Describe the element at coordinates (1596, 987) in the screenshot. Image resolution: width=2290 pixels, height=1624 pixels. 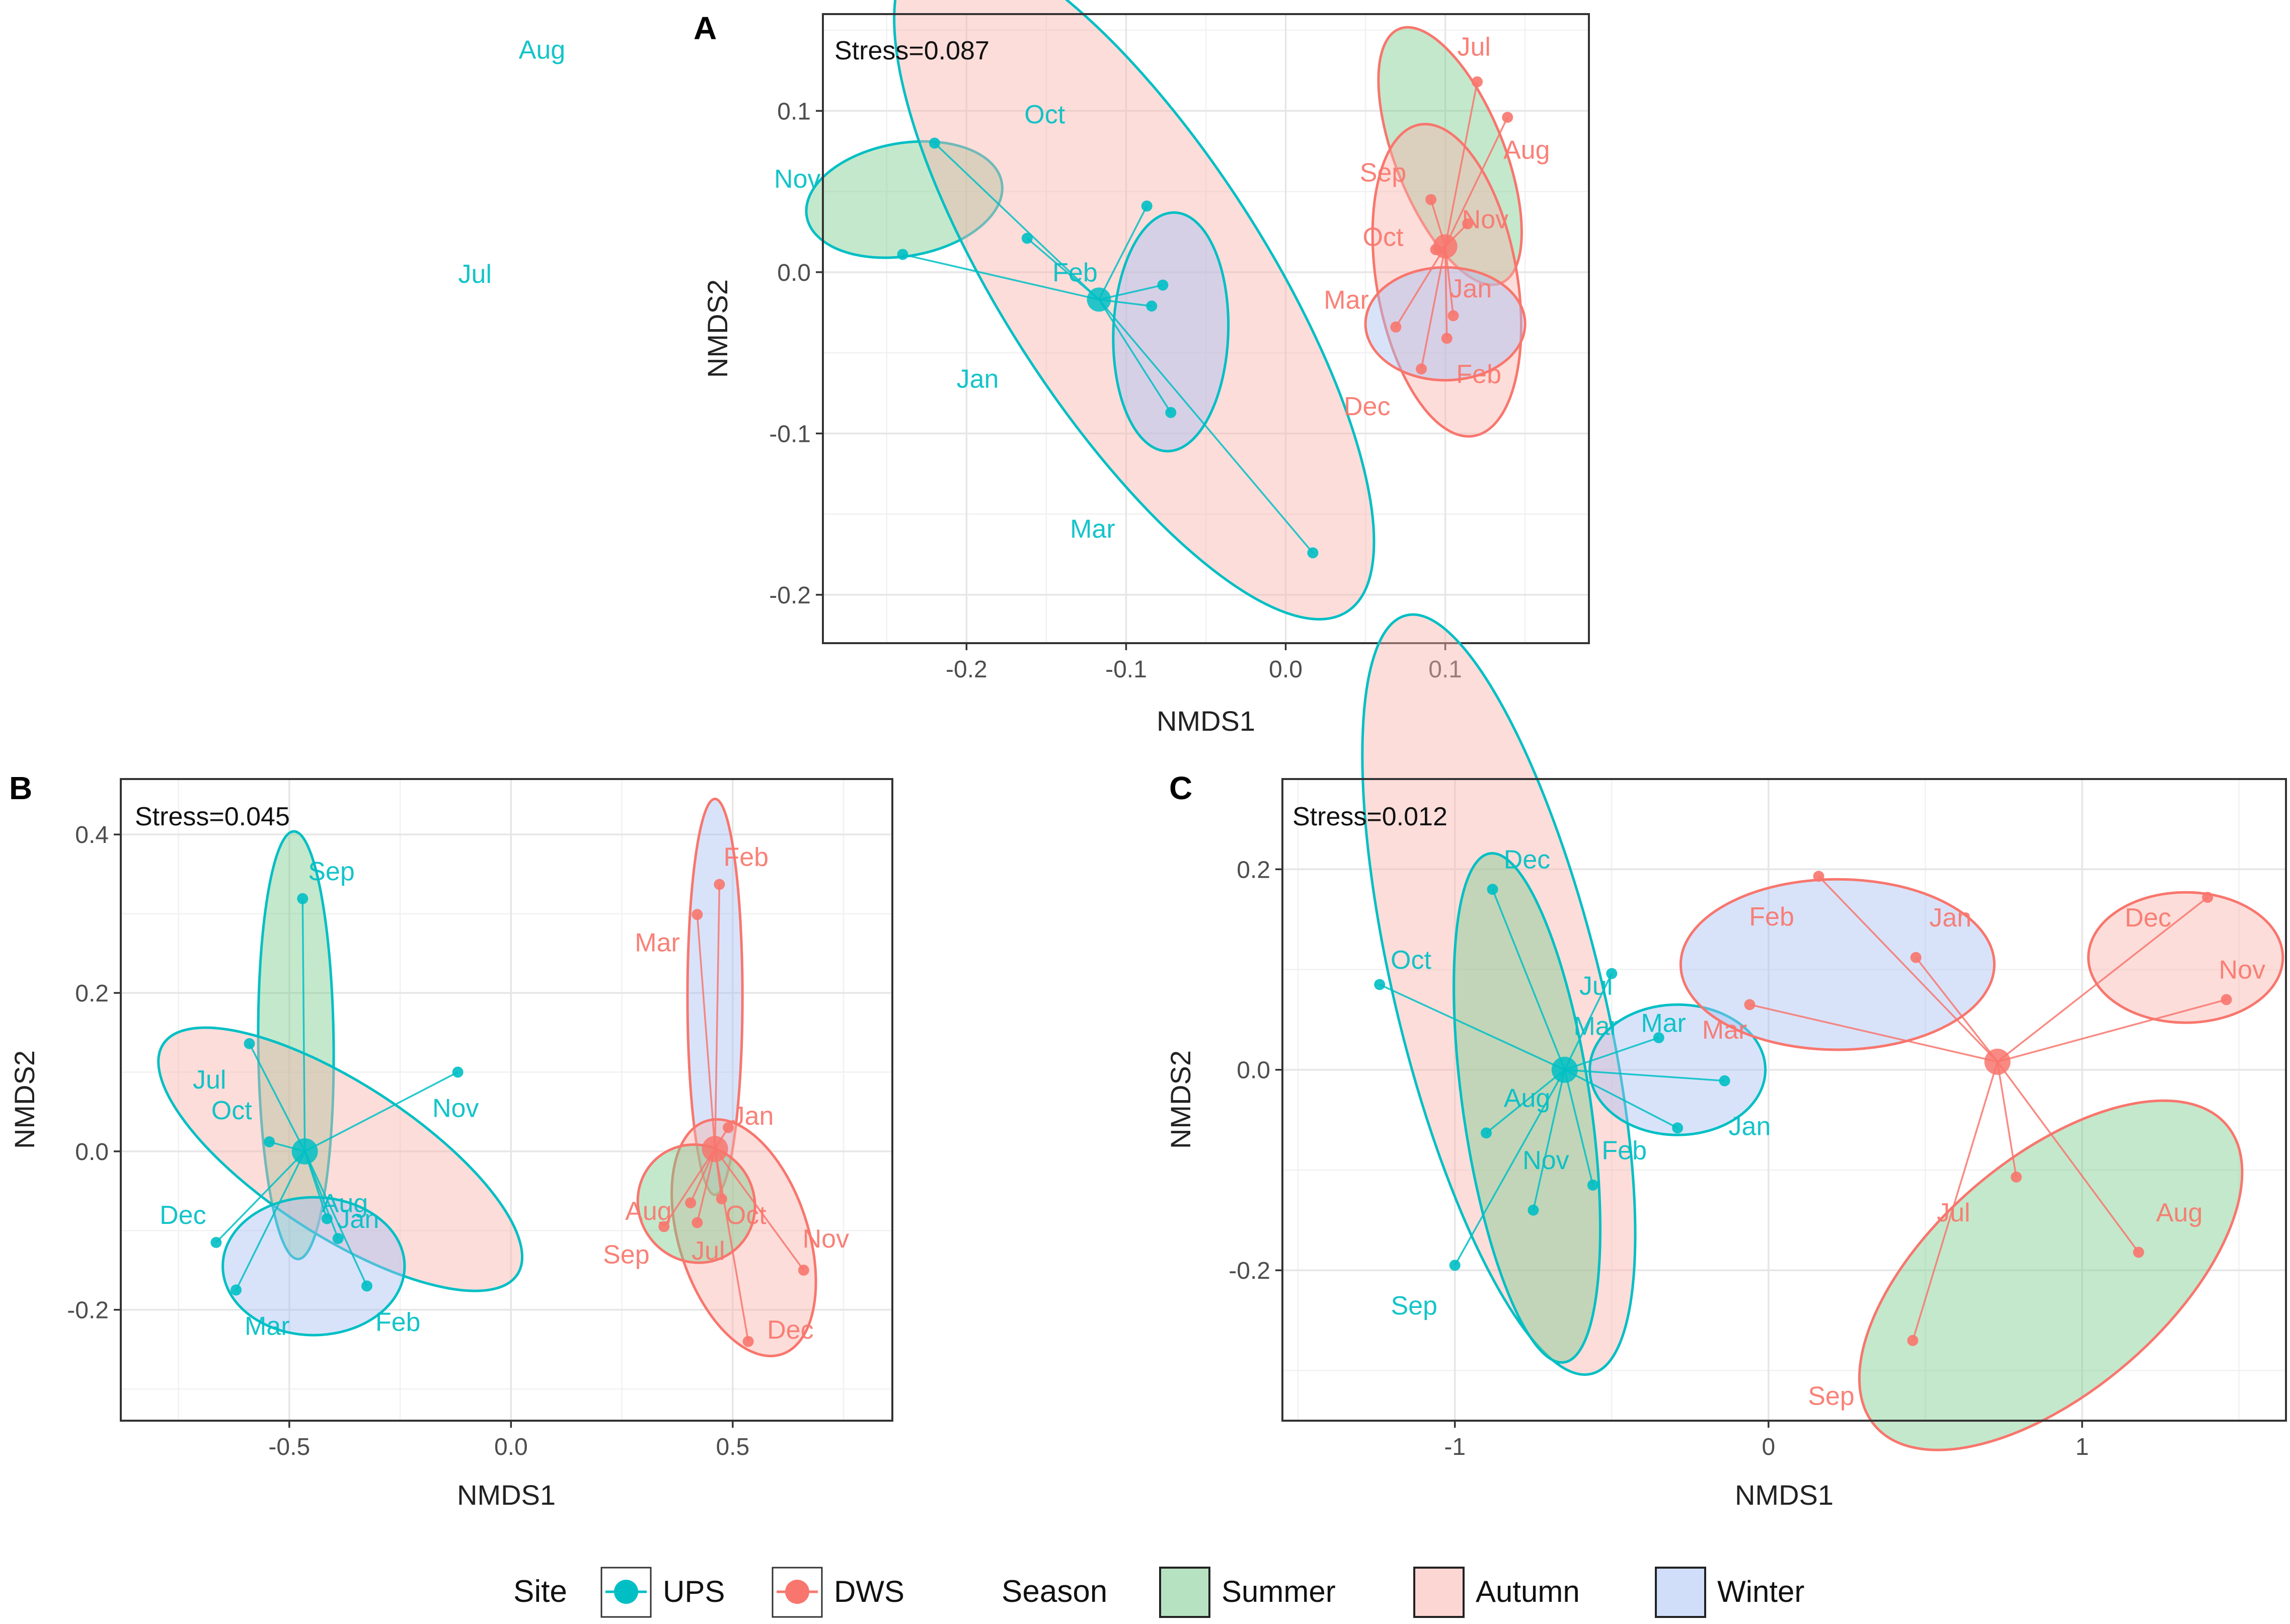
I see `point-label-jul: Jul` at that location.